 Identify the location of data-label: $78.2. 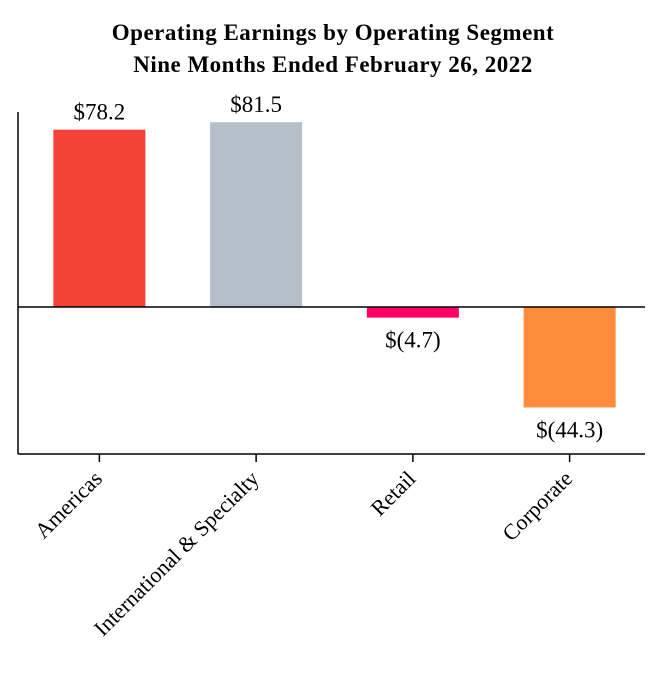
(100, 112).